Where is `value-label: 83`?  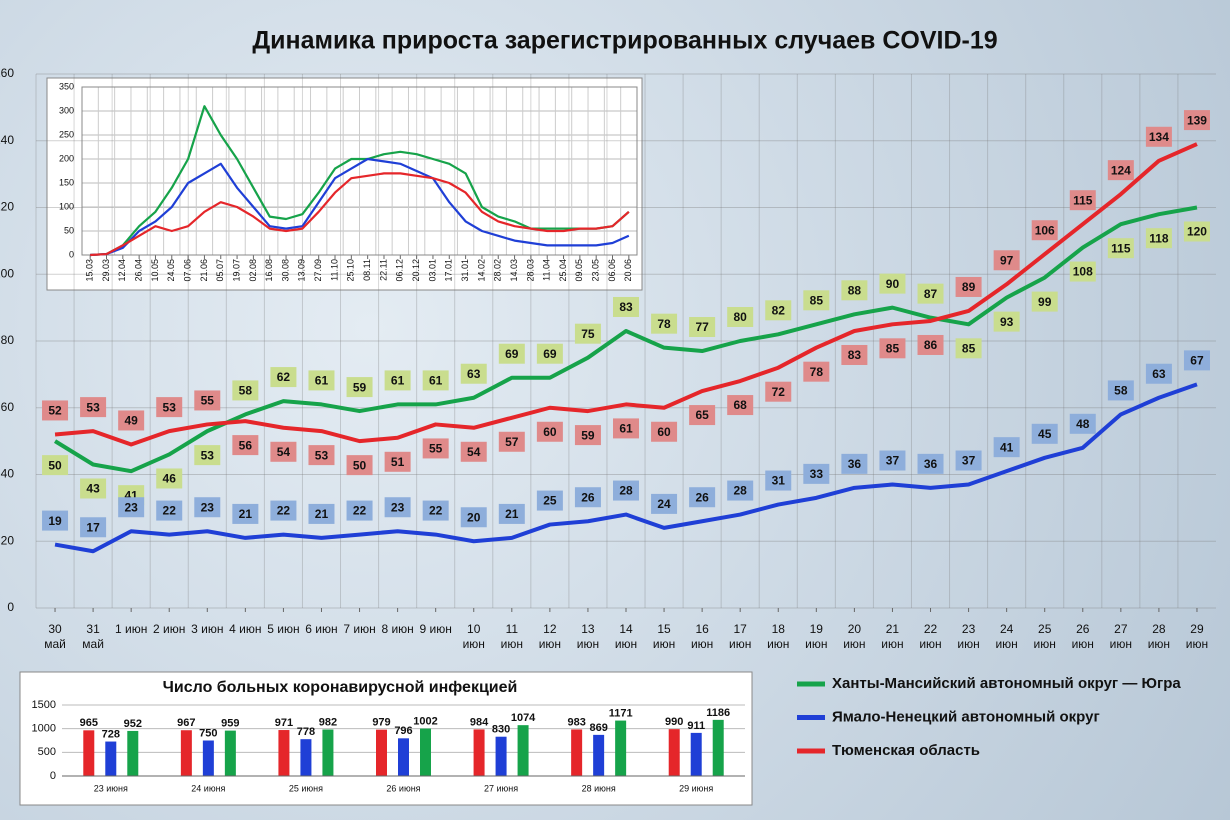 value-label: 83 is located at coordinates (626, 307).